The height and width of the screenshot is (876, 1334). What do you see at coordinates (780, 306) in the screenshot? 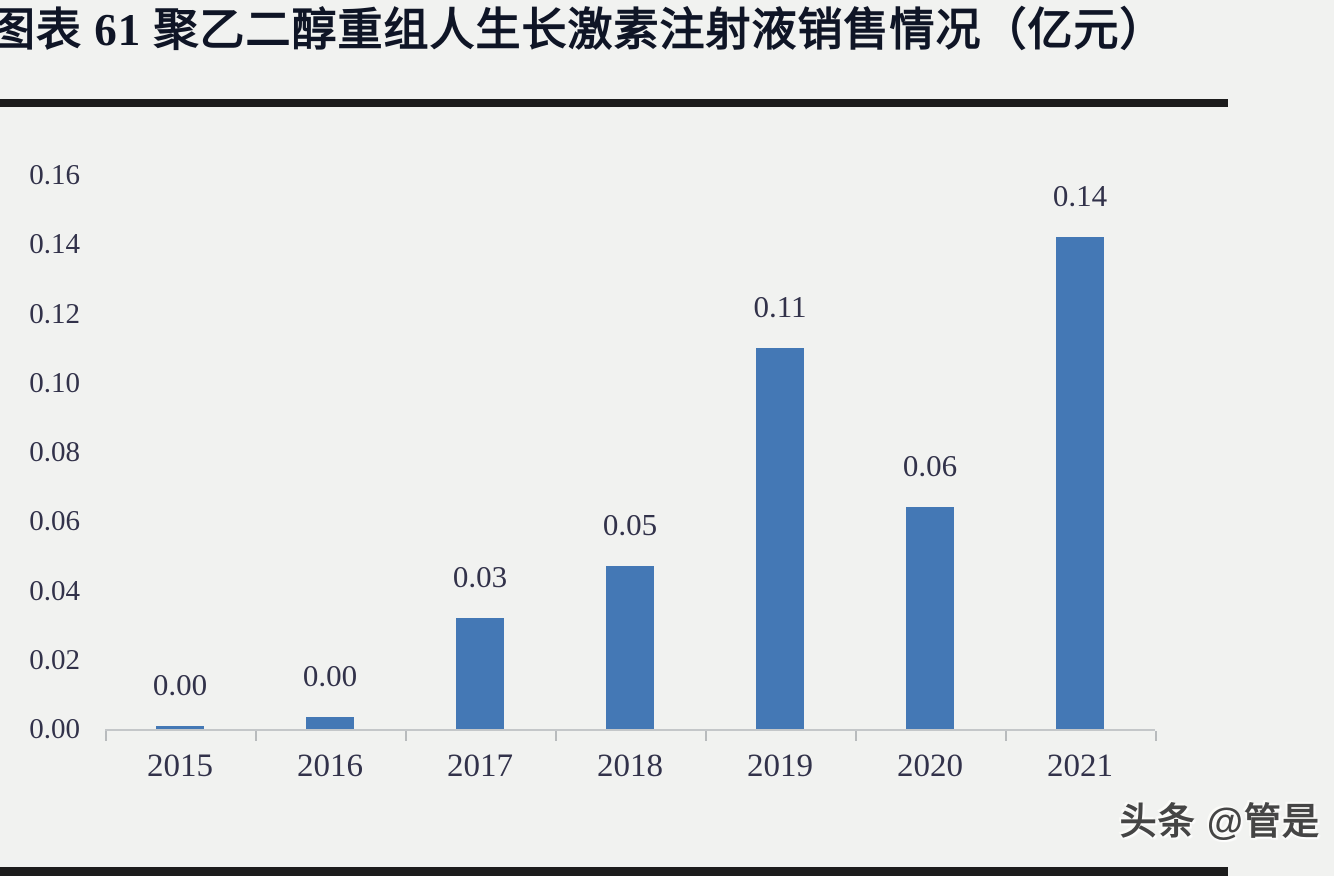
I see `bar-value-label: 0.11` at bounding box center [780, 306].